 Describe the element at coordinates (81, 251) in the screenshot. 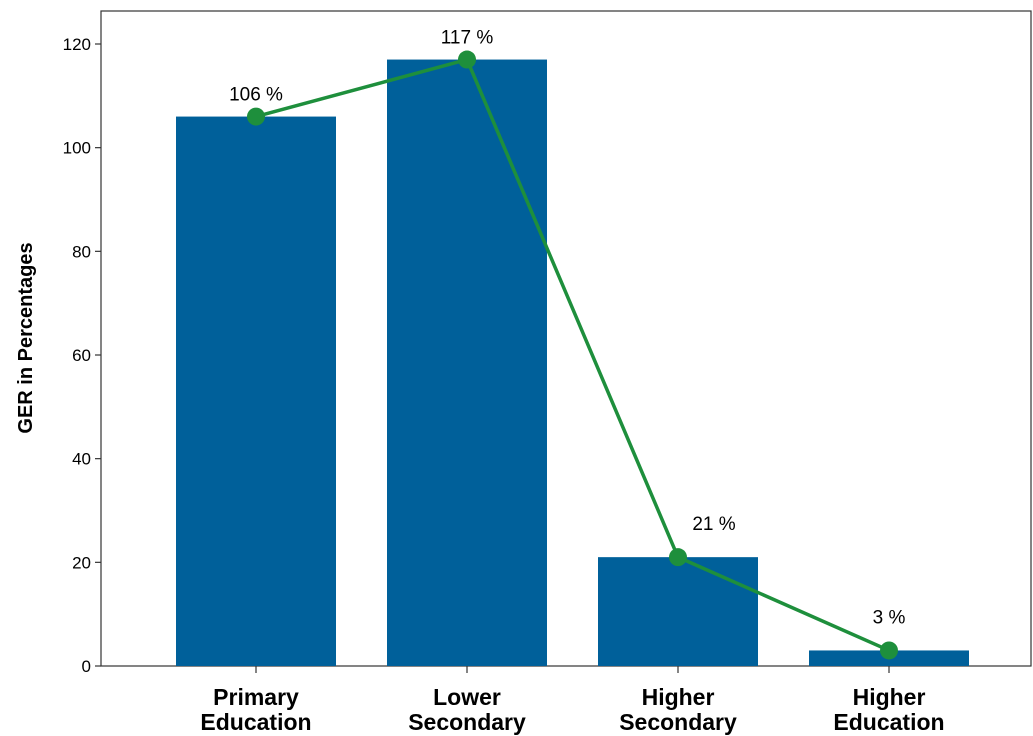

I see `y-tick-label-4: 80` at that location.